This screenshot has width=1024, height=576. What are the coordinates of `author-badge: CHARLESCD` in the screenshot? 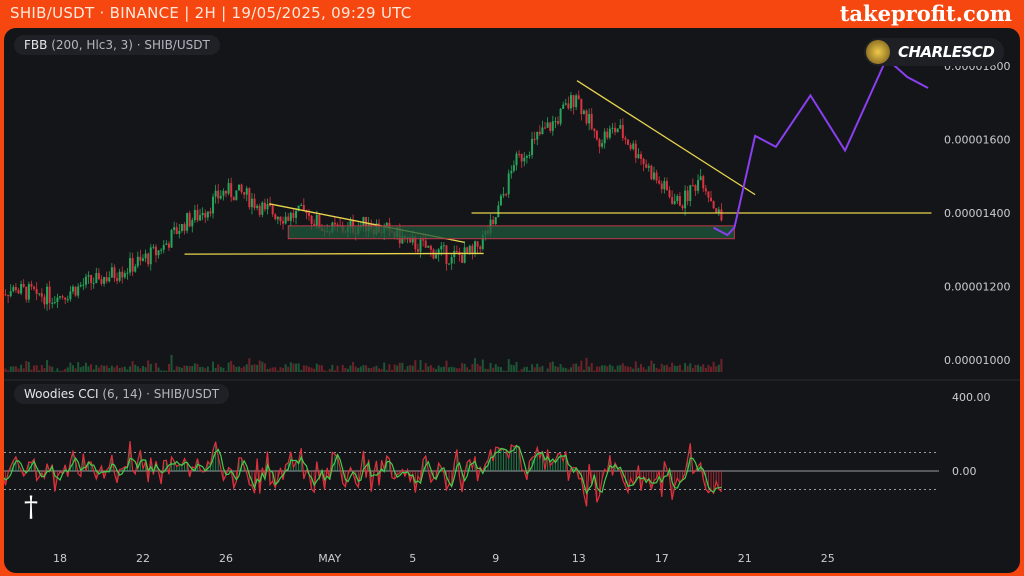 It's located at (934, 52).